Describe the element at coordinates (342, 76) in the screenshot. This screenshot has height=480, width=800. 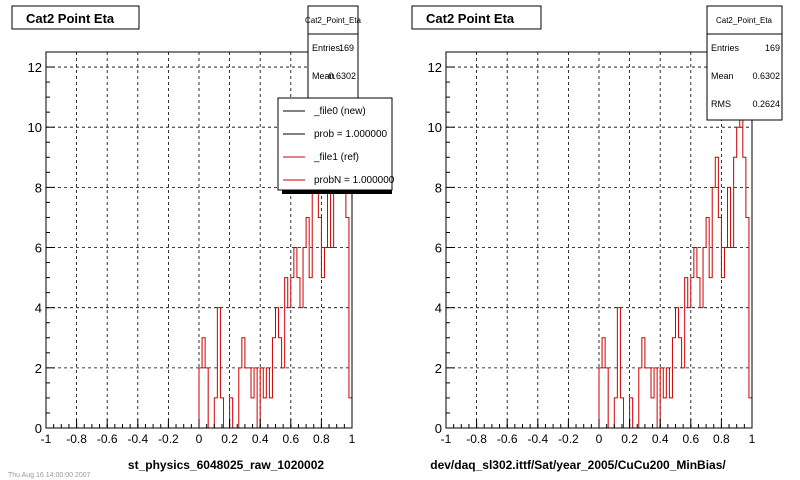
I see `left-stats-mean-value: 0.6302` at that location.